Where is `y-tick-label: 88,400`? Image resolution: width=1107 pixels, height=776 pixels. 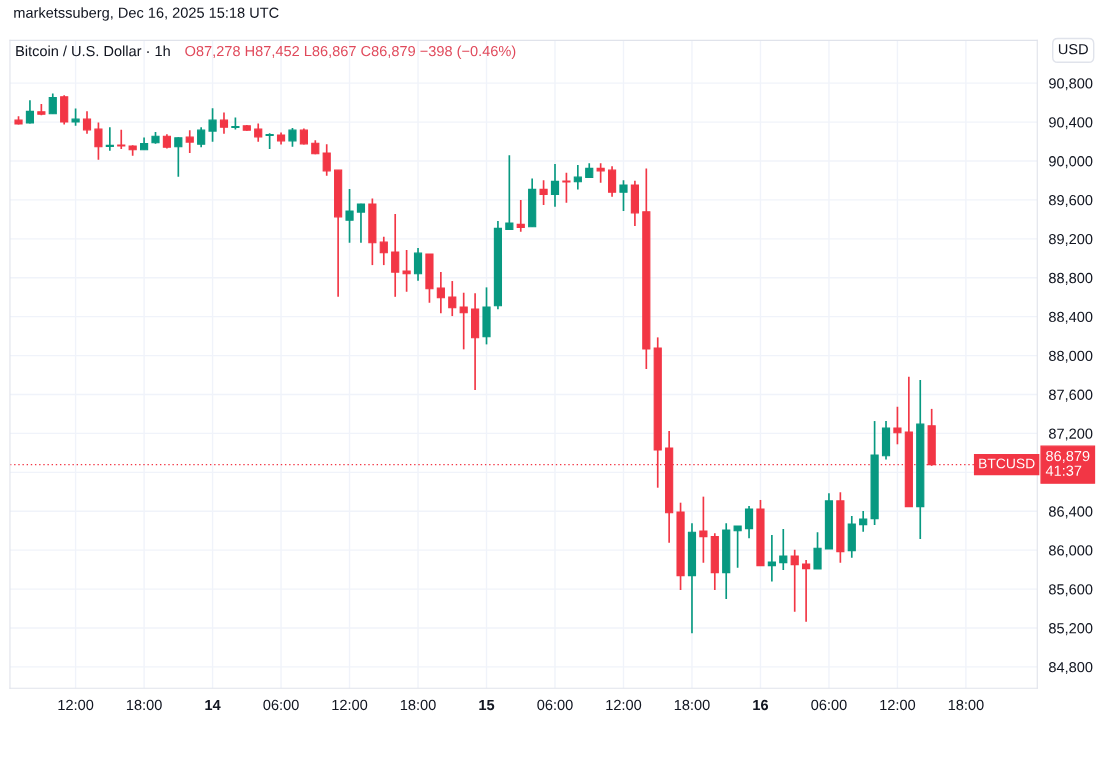 y-tick-label: 88,400 is located at coordinates (1071, 317).